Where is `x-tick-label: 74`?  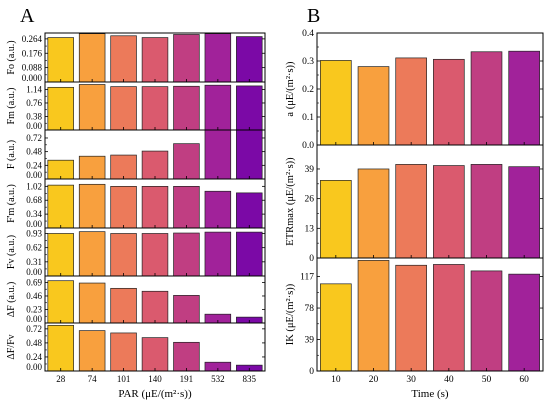 x-tick-label: 74 is located at coordinates (93, 379).